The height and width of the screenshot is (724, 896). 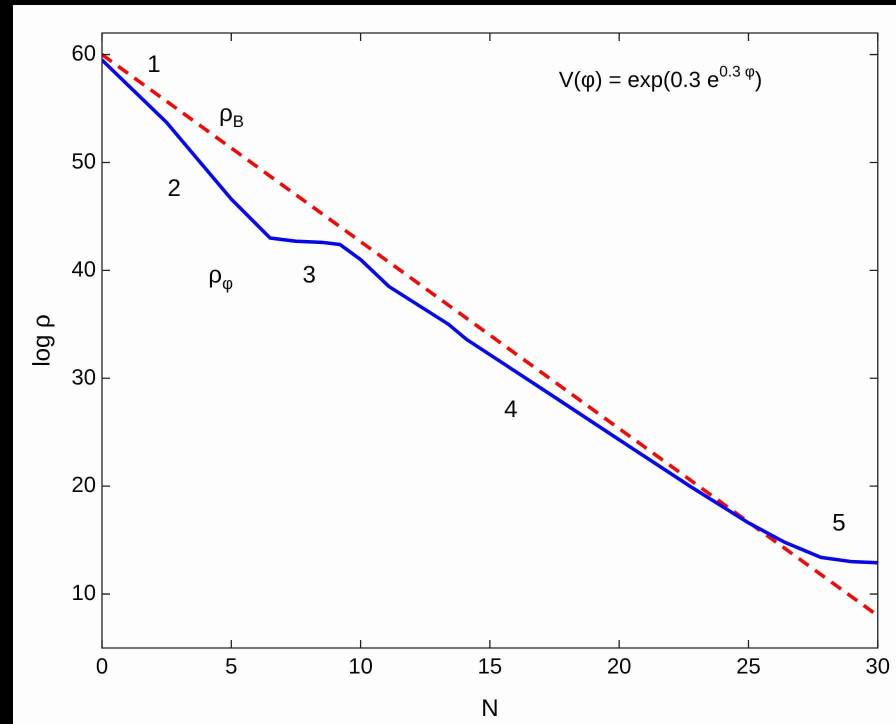 What do you see at coordinates (490, 665) in the screenshot?
I see `x-tick-label: 15` at bounding box center [490, 665].